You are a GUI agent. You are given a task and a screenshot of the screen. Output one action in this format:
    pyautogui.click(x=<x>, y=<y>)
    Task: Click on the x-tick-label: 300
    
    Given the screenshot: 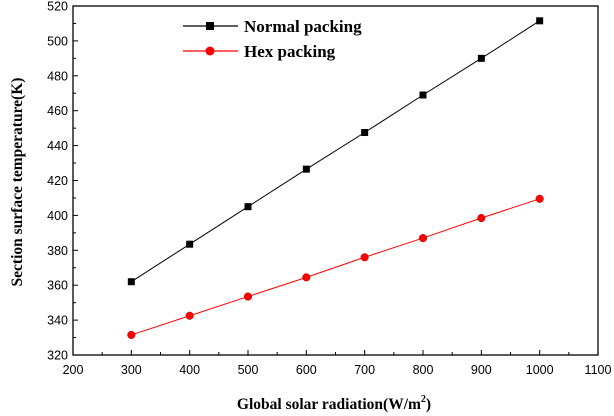 What is the action you would take?
    pyautogui.click(x=131, y=370)
    